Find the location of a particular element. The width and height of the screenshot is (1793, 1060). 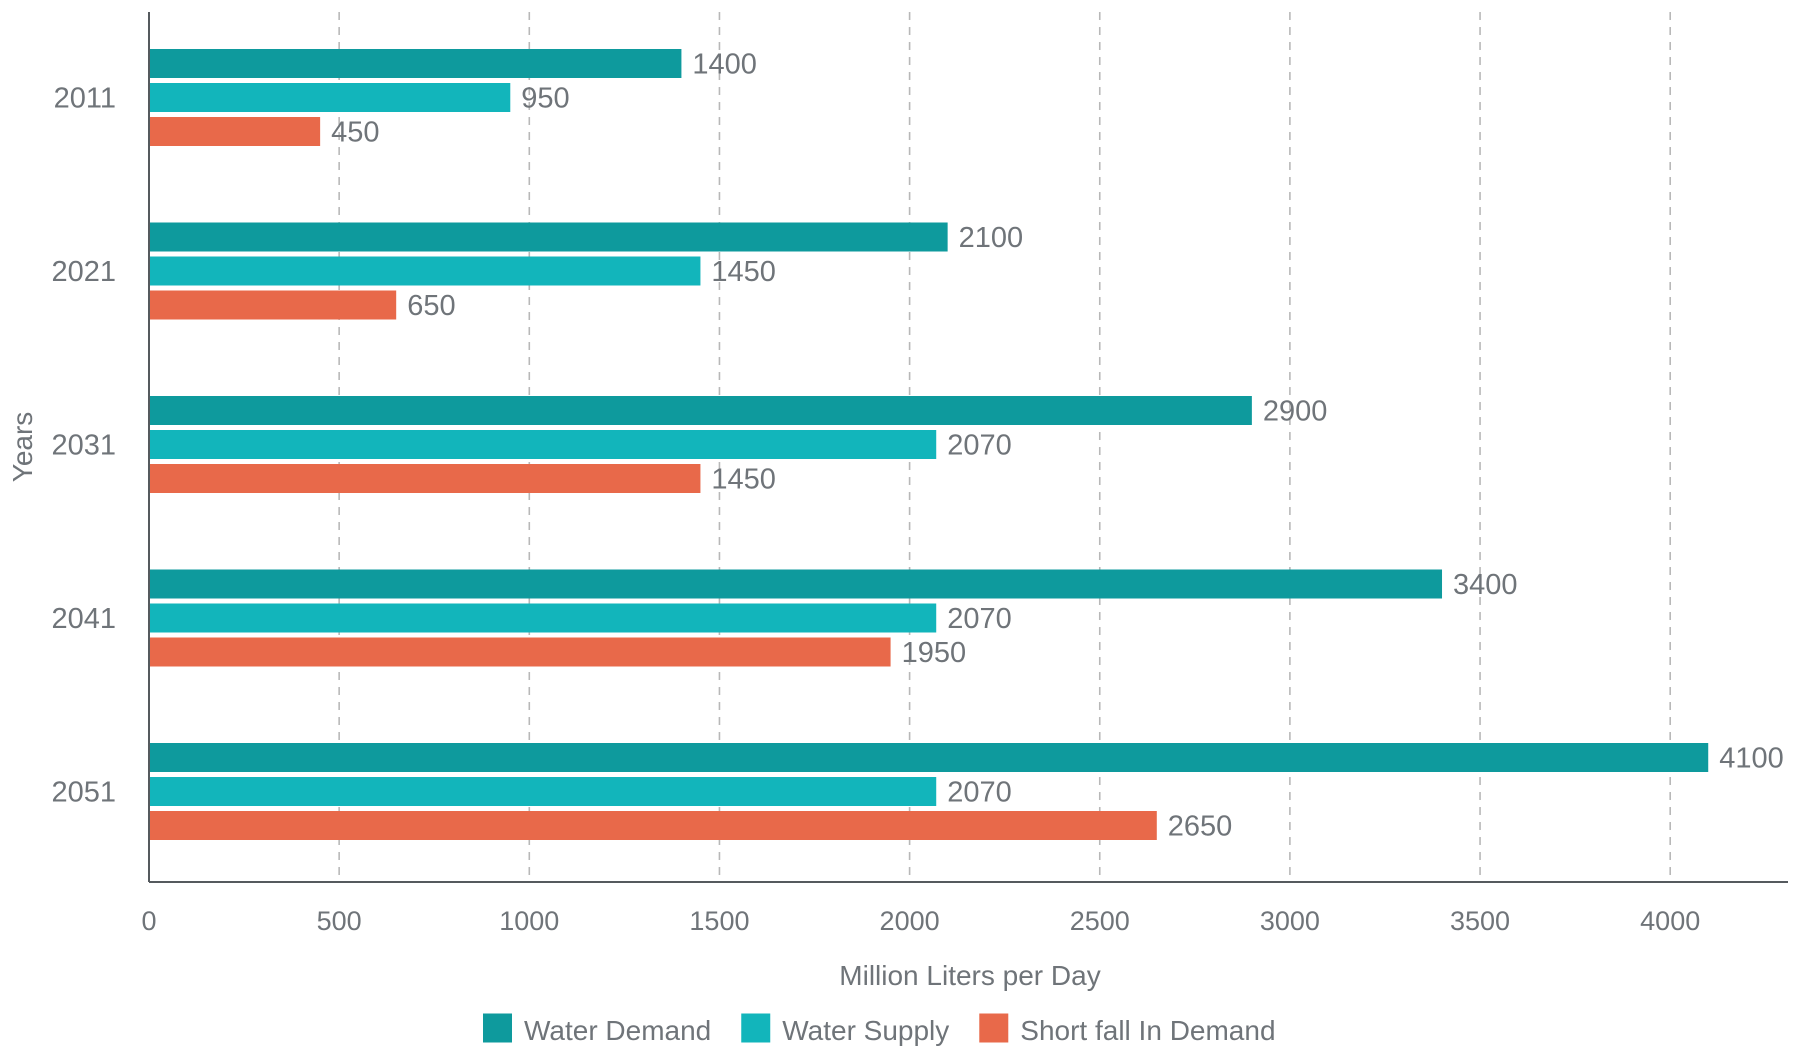

y-category-label: 2021 is located at coordinates (83, 272).